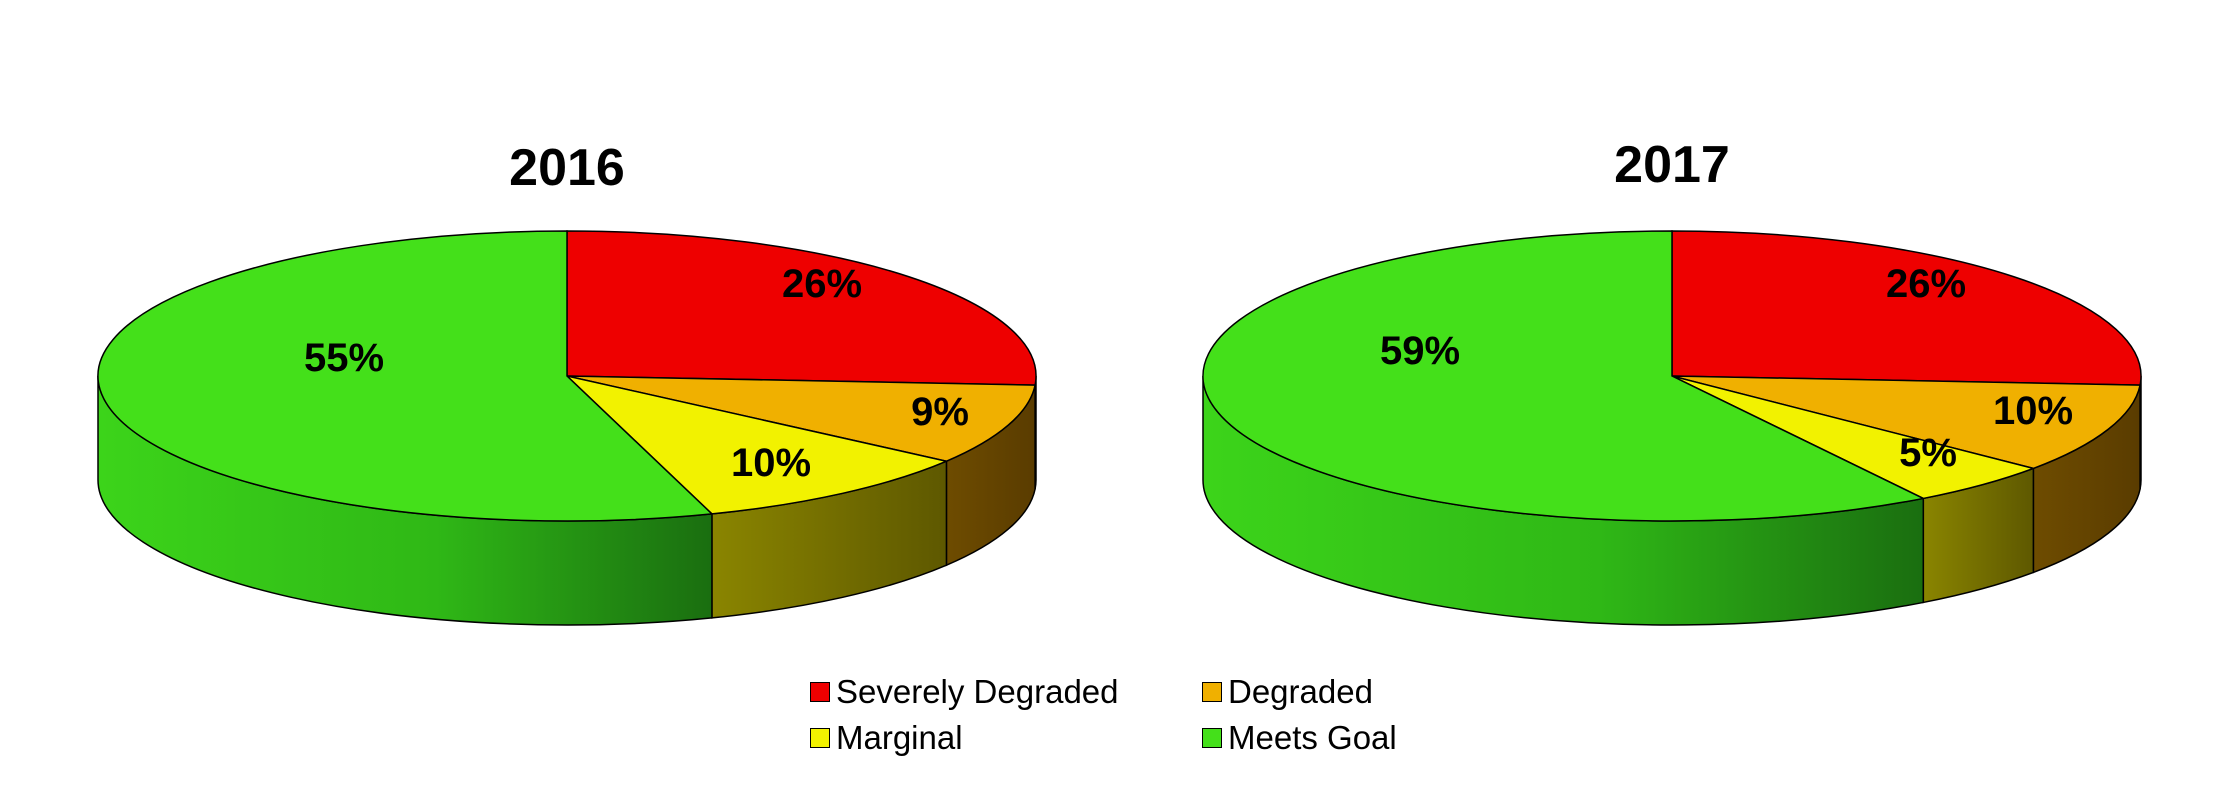 This screenshot has width=2234, height=789. I want to click on legend-label: Degraded, so click(1300, 691).